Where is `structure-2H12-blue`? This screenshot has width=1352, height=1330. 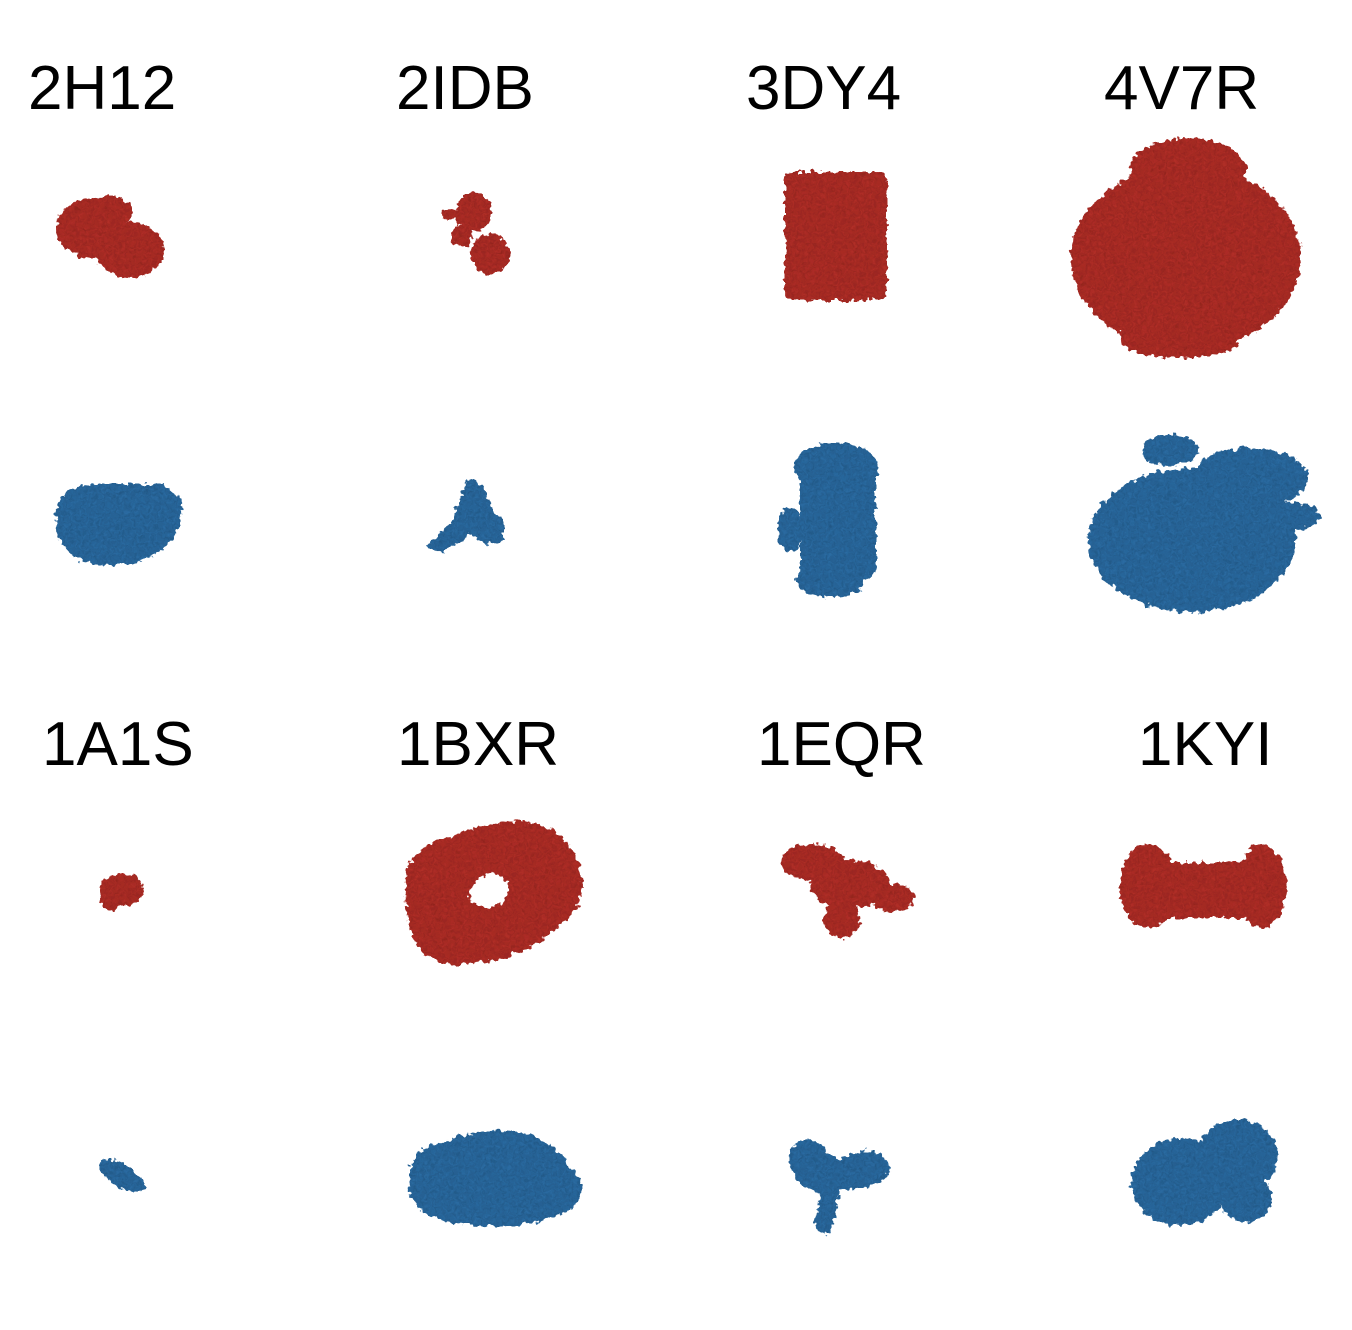
structure-2H12-blue is located at coordinates (119, 524).